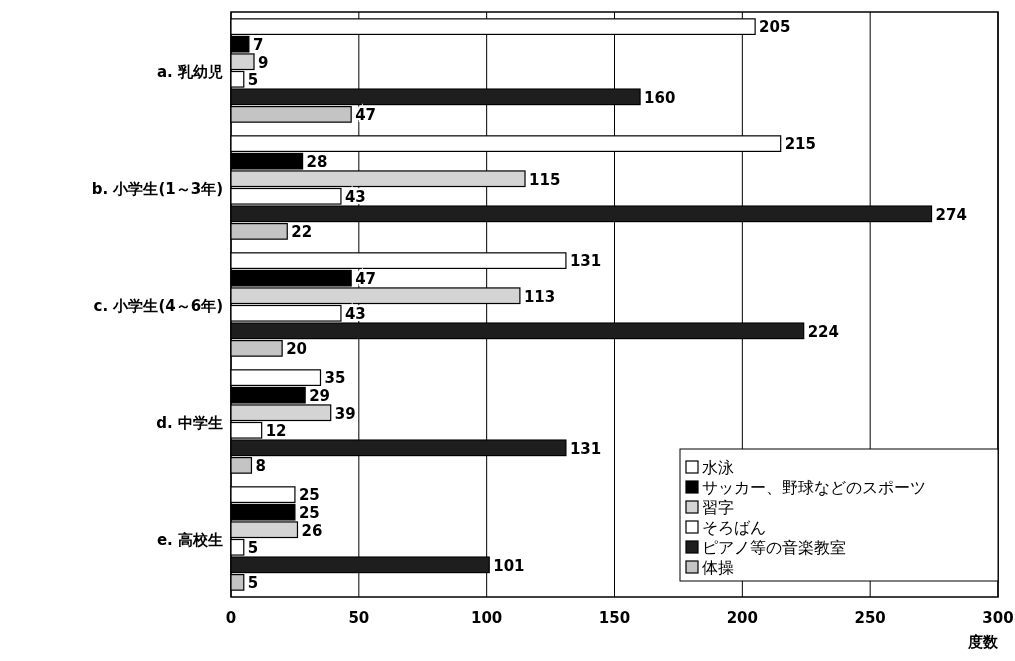 The width and height of the screenshot is (1015, 661). Describe the element at coordinates (302, 232) in the screenshot. I see `data-label: 22` at that location.